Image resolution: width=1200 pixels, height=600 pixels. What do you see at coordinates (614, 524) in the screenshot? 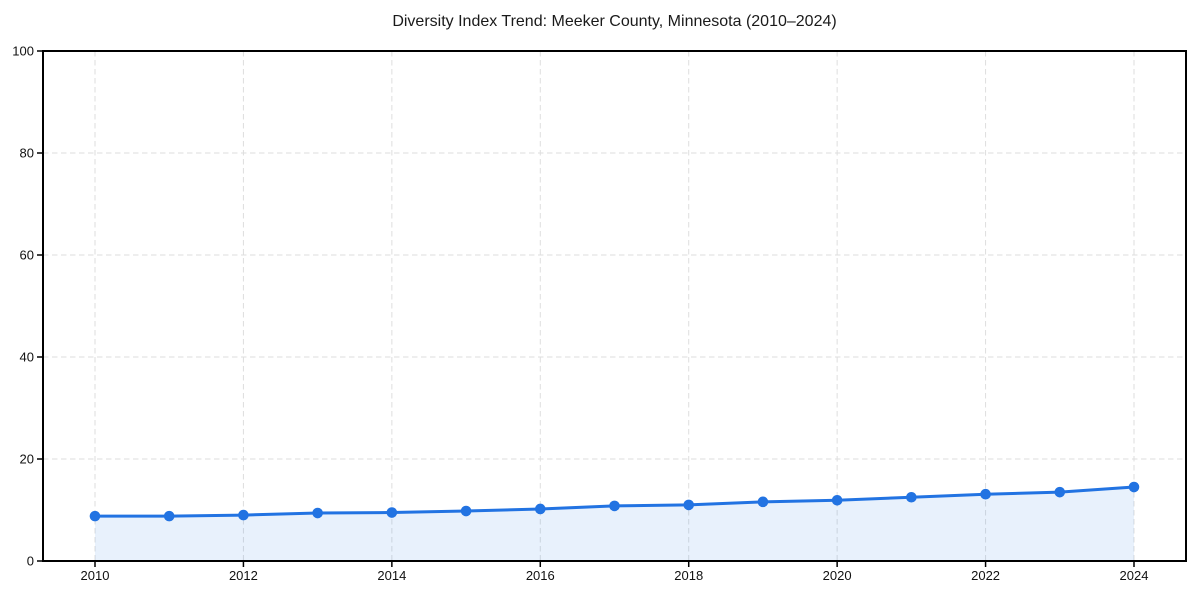
I see `area-fill` at bounding box center [614, 524].